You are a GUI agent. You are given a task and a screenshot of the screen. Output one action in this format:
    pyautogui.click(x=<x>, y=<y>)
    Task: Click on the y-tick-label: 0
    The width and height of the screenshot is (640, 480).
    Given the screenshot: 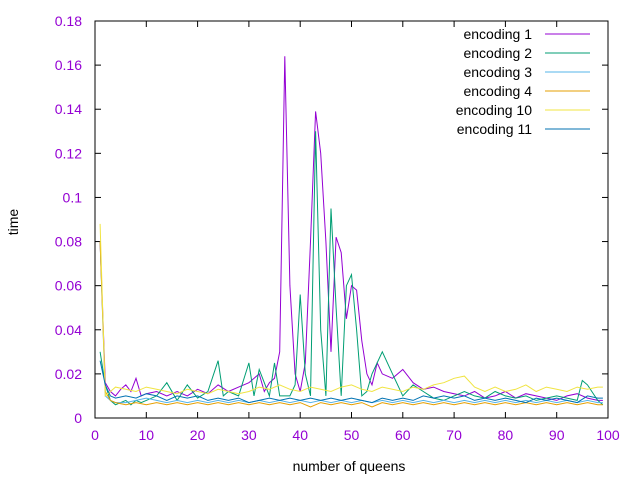 What is the action you would take?
    pyautogui.click(x=78, y=418)
    